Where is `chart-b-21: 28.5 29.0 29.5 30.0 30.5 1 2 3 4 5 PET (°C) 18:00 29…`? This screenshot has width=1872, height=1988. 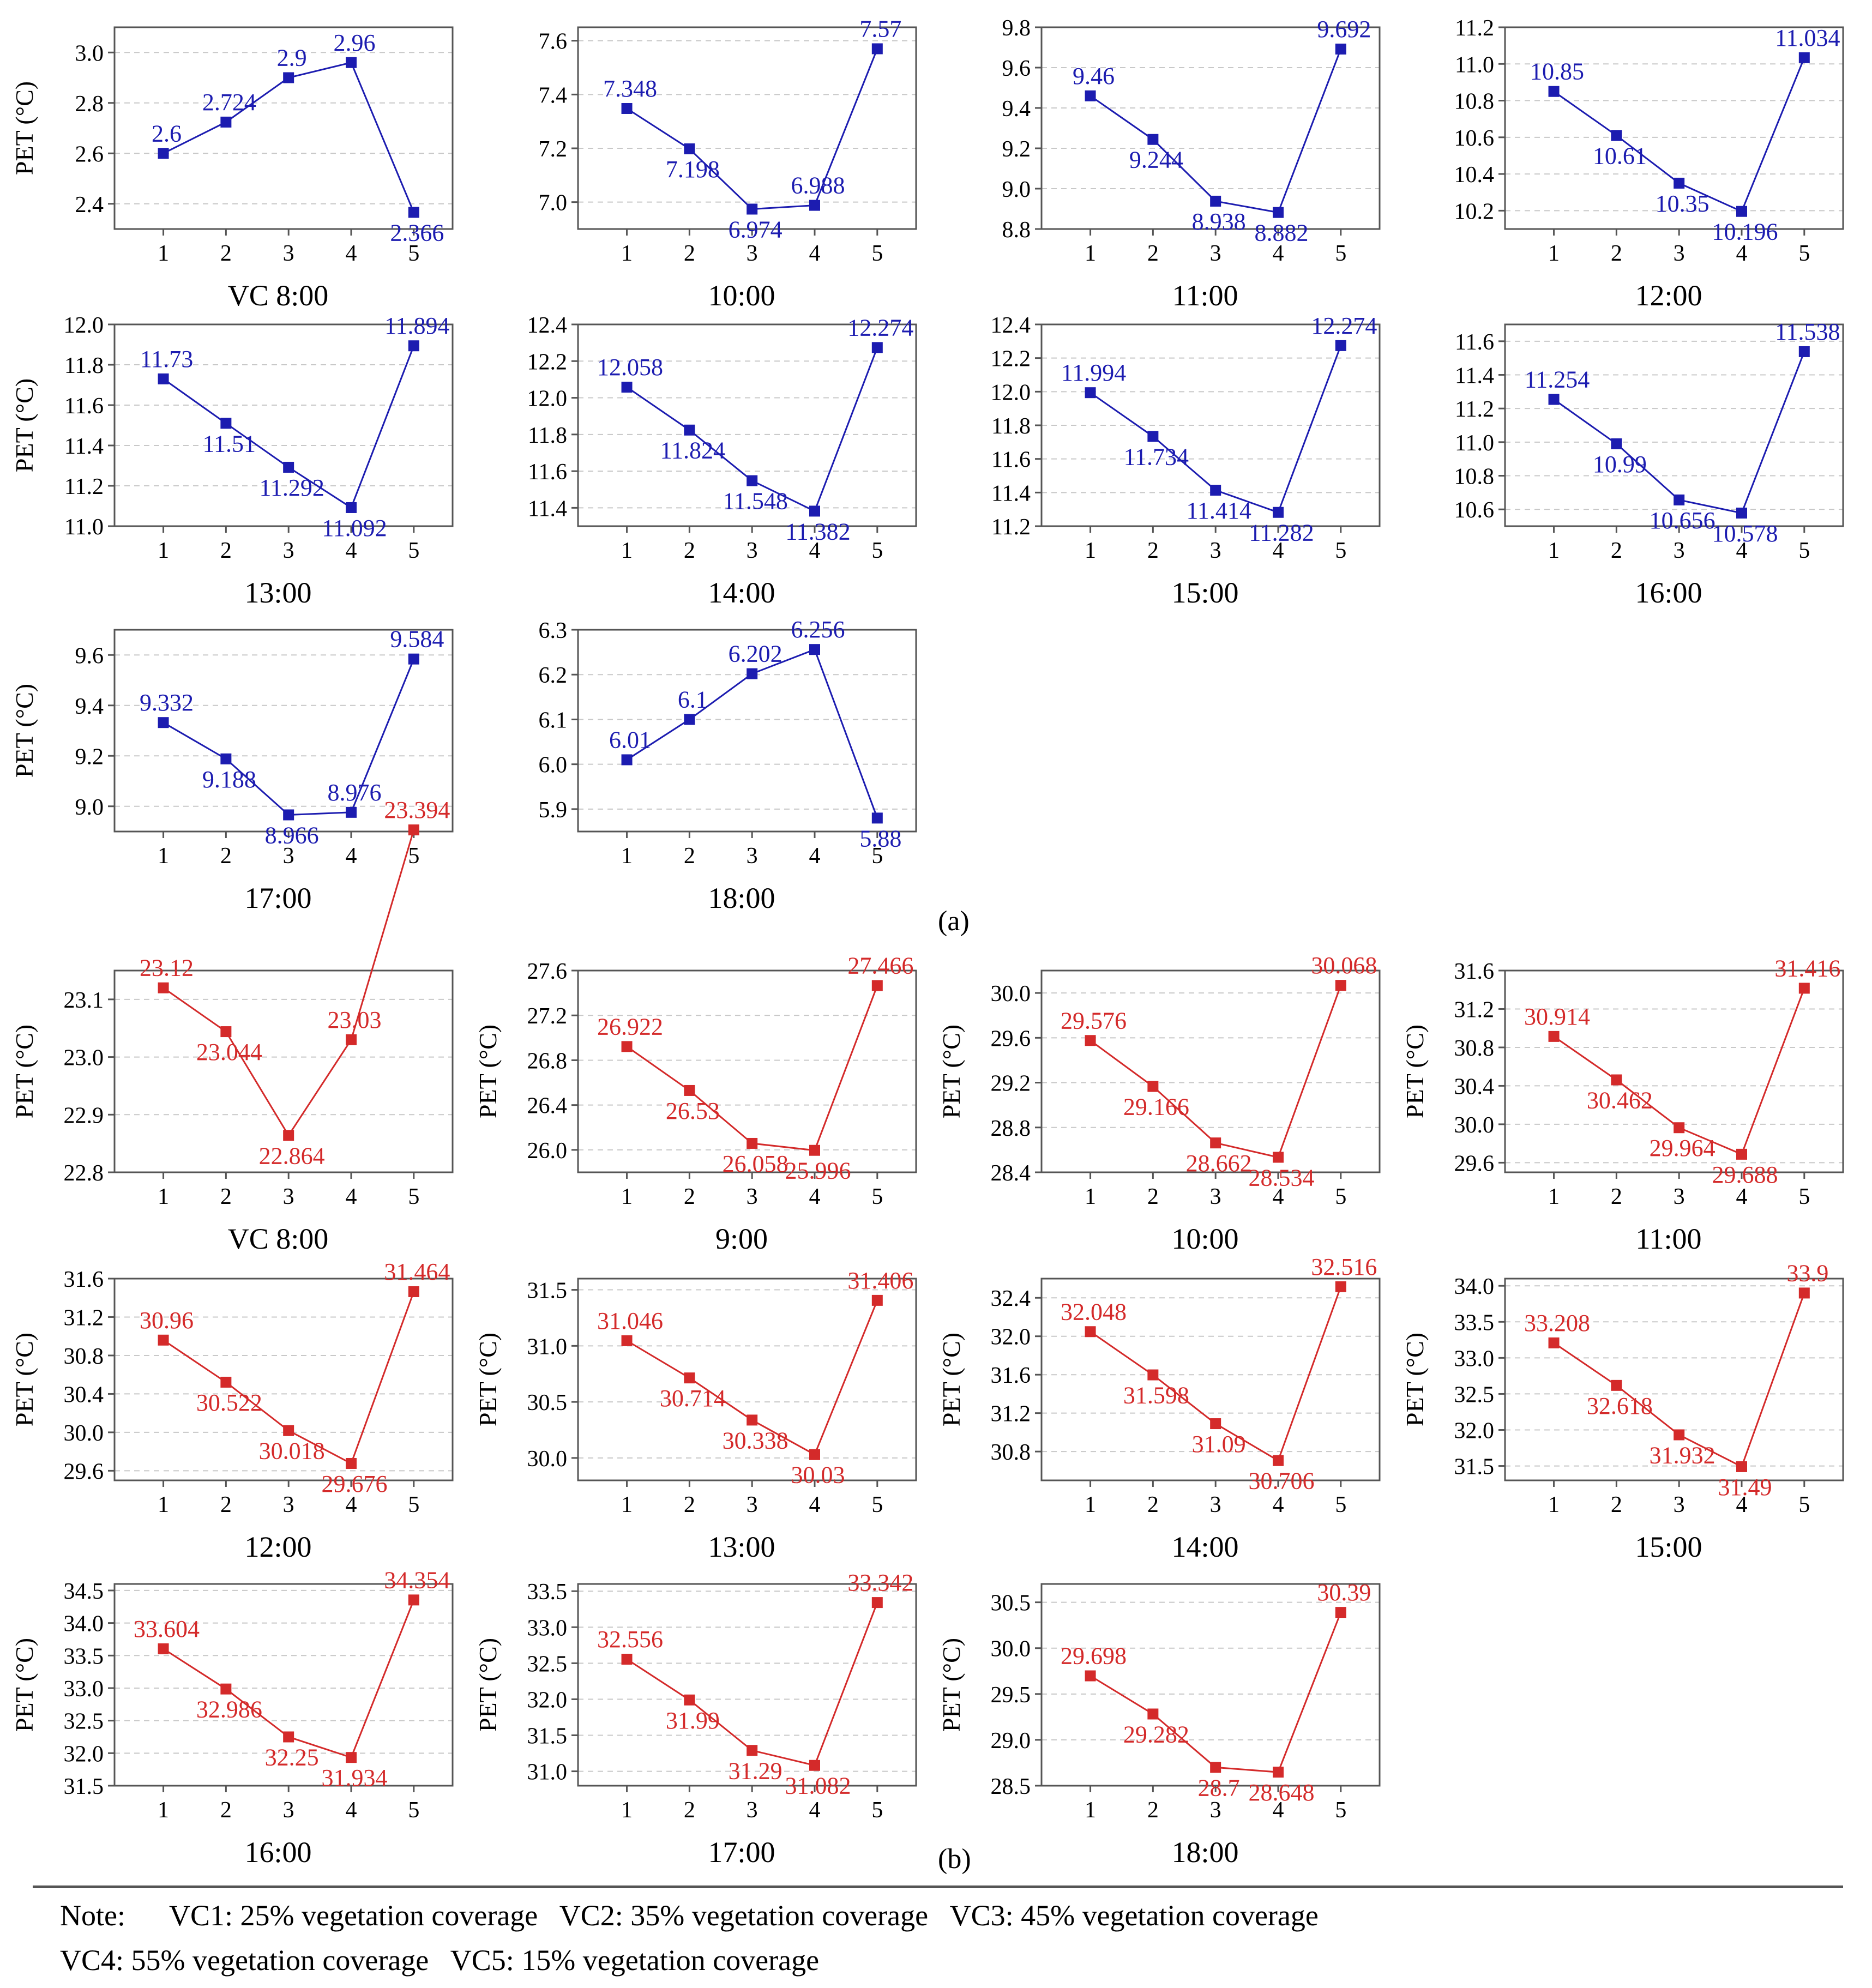
chart-b-21: 28.5 29.0 29.5 30.0 30.5 1 2 3 4 5 PET (°C) 18:00 29… is located at coordinates (1159, 1724).